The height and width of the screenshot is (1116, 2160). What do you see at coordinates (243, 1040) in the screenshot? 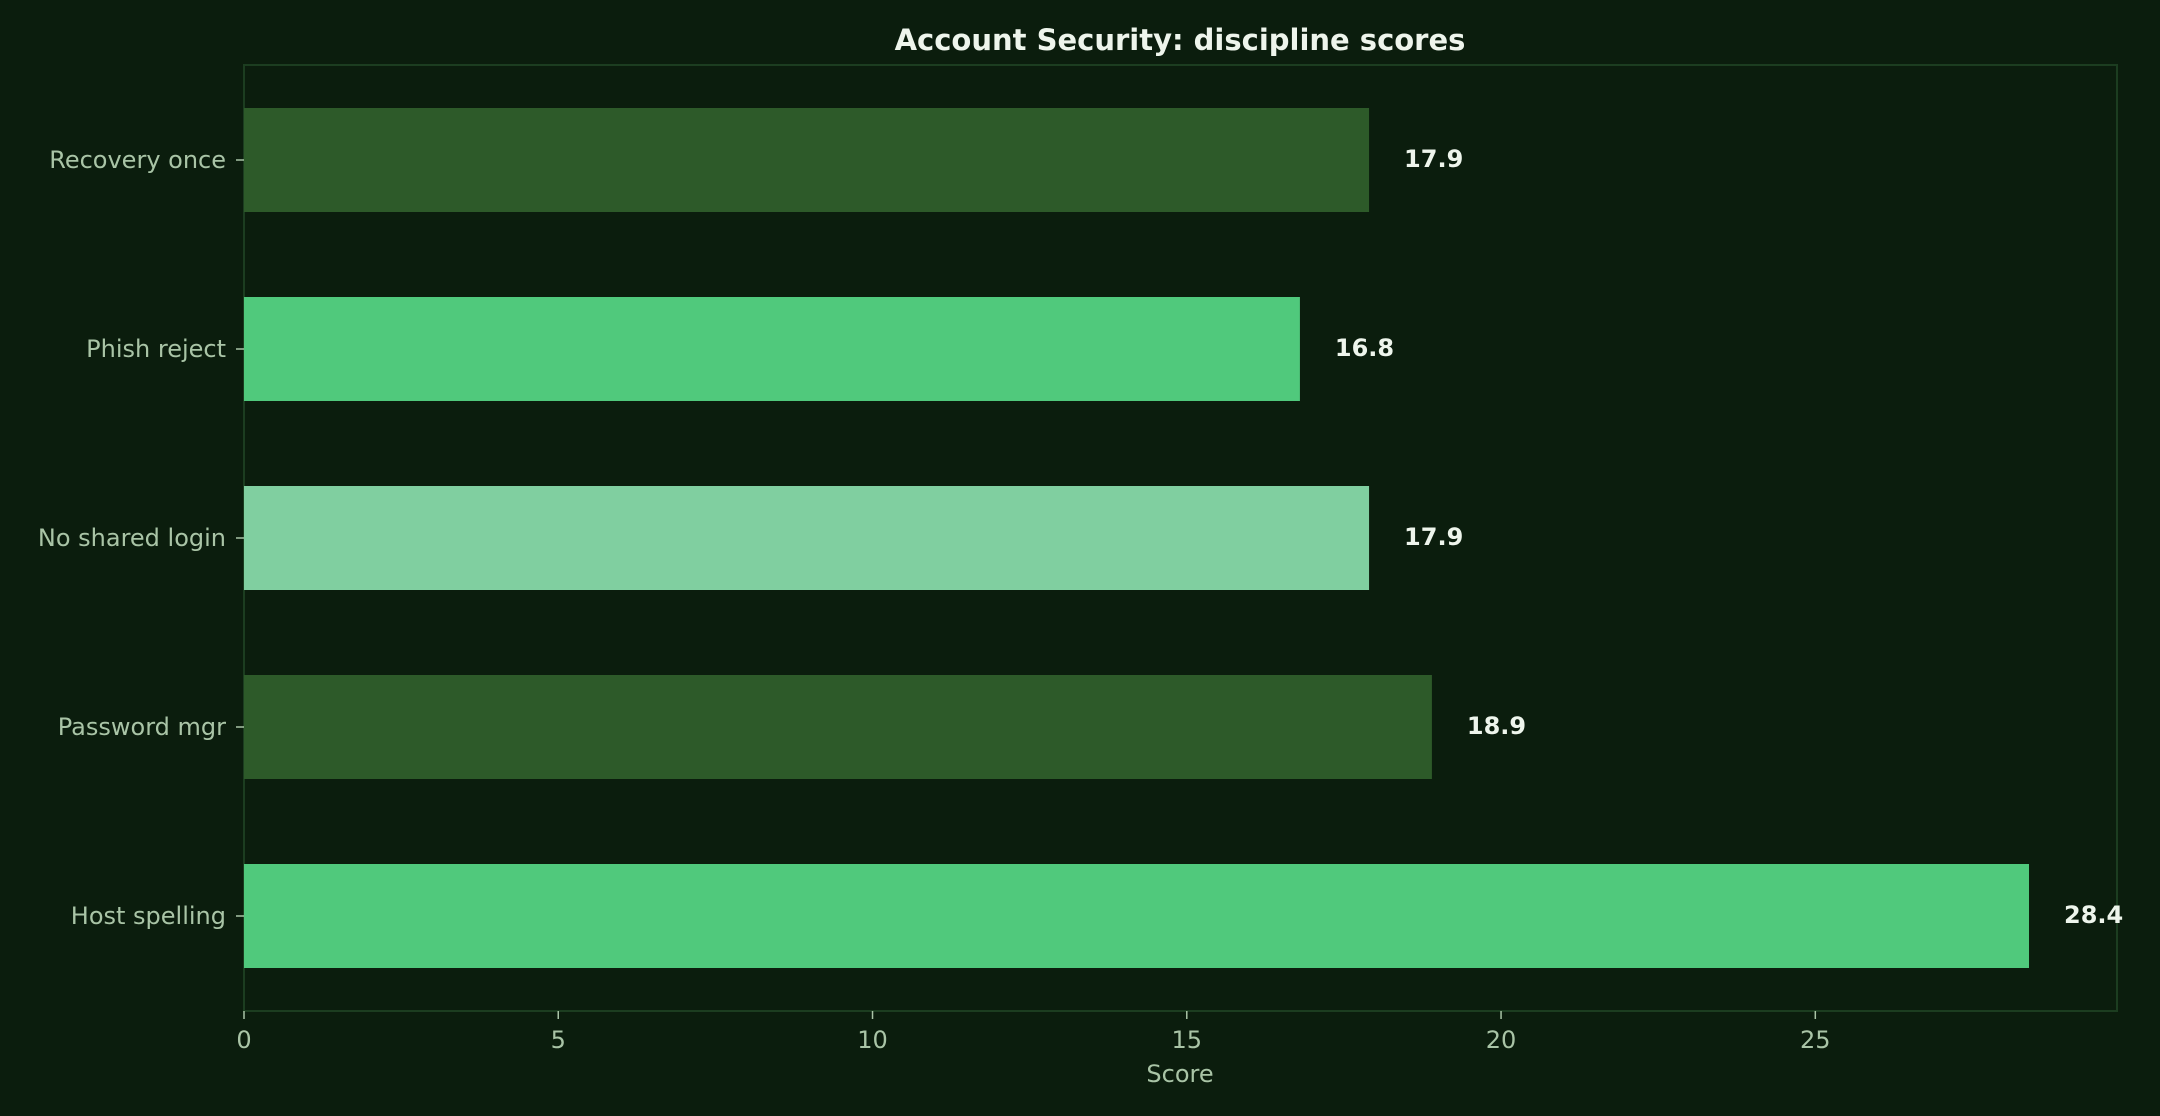
I see `x-tick-label-0: 0` at bounding box center [243, 1040].